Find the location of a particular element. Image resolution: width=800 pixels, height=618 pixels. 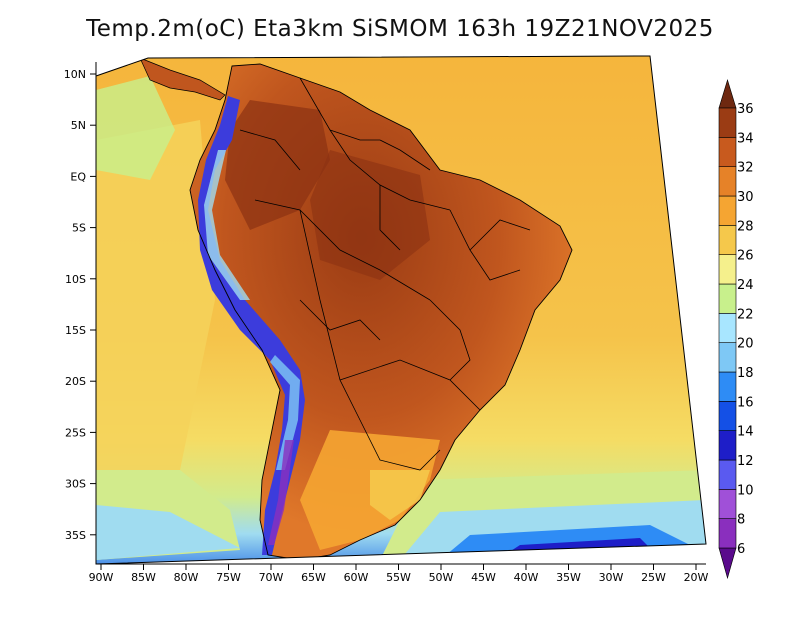

lon-tick-label: 25W is located at coordinates (653, 577).